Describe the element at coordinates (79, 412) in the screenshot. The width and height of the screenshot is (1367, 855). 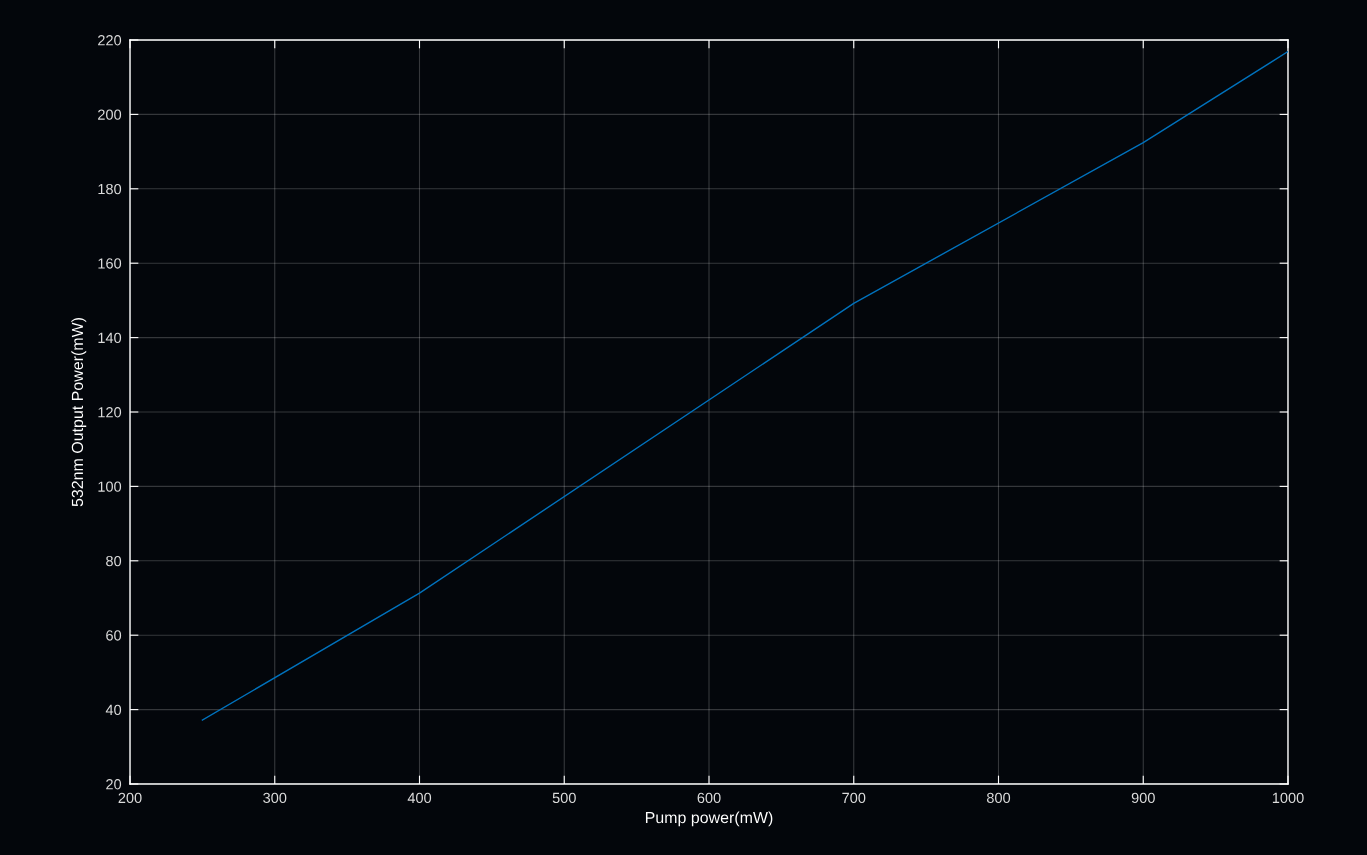
I see `y-axis-title: 532nm Output Power(mW)` at that location.